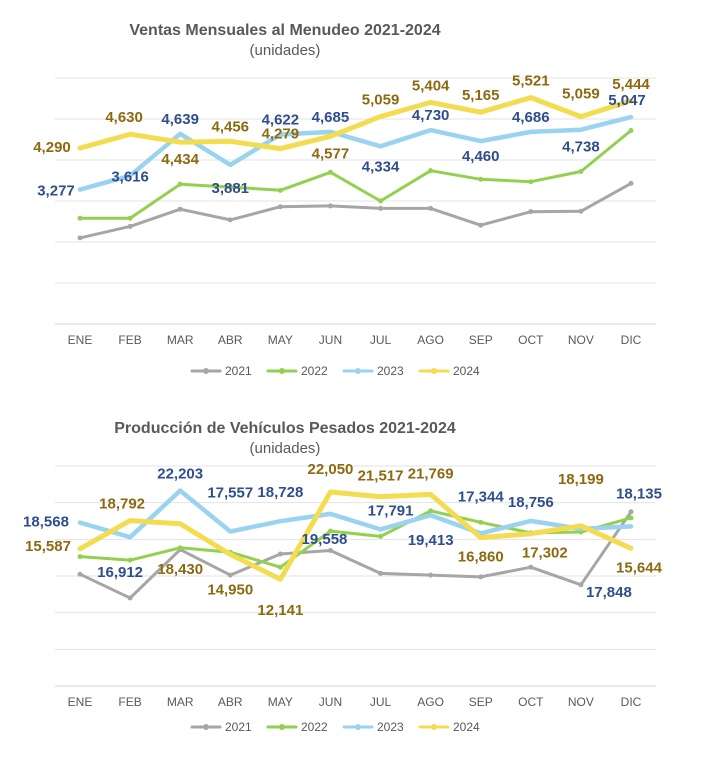 The image size is (701, 765). What do you see at coordinates (355, 514) in the screenshot?
I see `series-line-2023` at bounding box center [355, 514].